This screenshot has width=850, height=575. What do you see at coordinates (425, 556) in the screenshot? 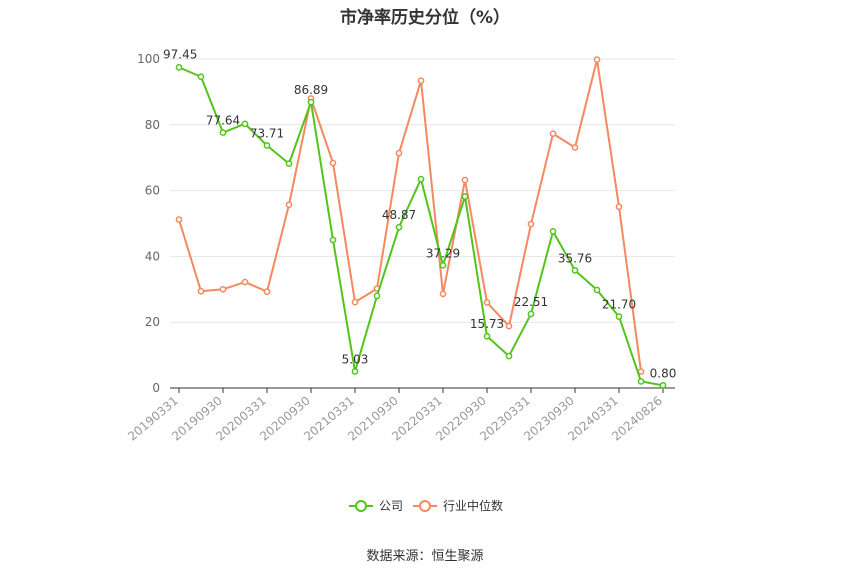
I see `data-source: 数据来源：恒生聚源` at bounding box center [425, 556].